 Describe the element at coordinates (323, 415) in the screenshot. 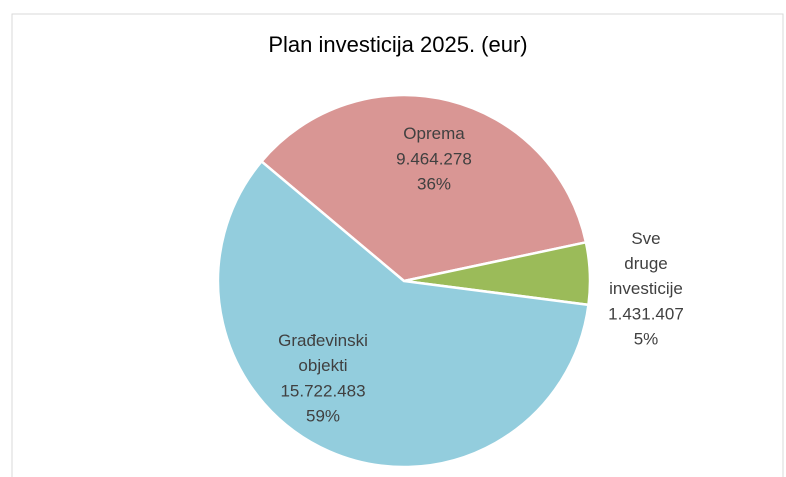

I see `slice-percent-label: 59%` at that location.